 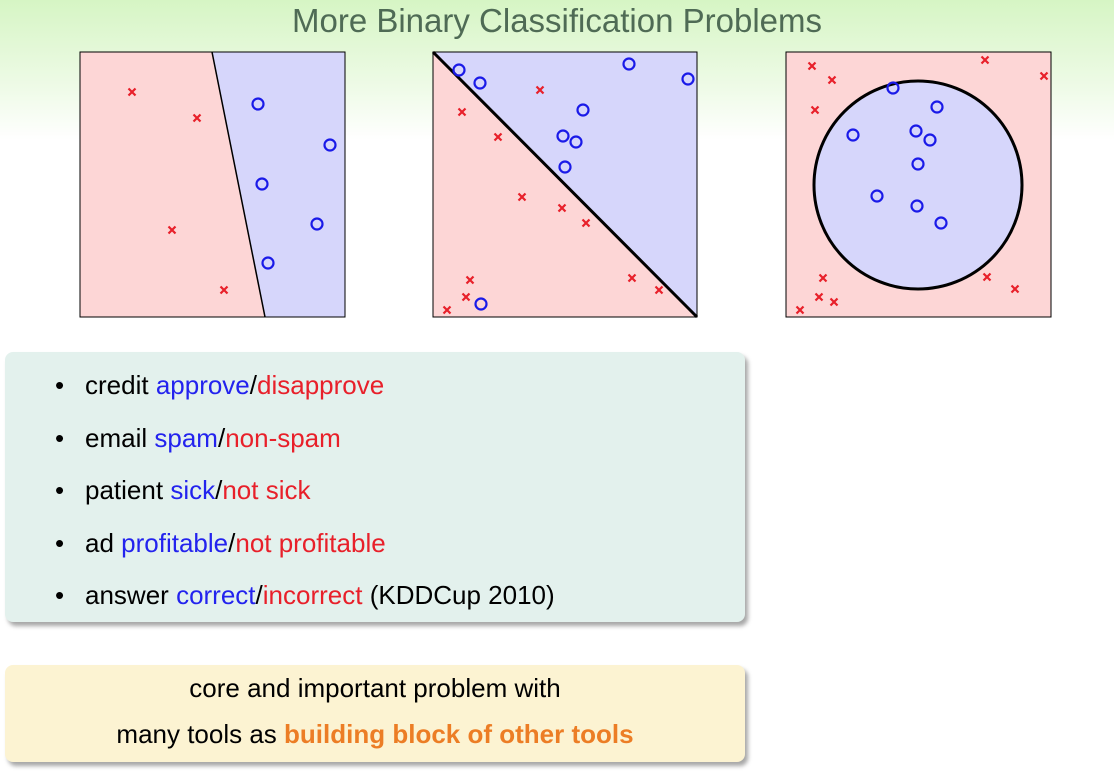 I want to click on example-item: email spam/non-spam, so click(x=198, y=438).